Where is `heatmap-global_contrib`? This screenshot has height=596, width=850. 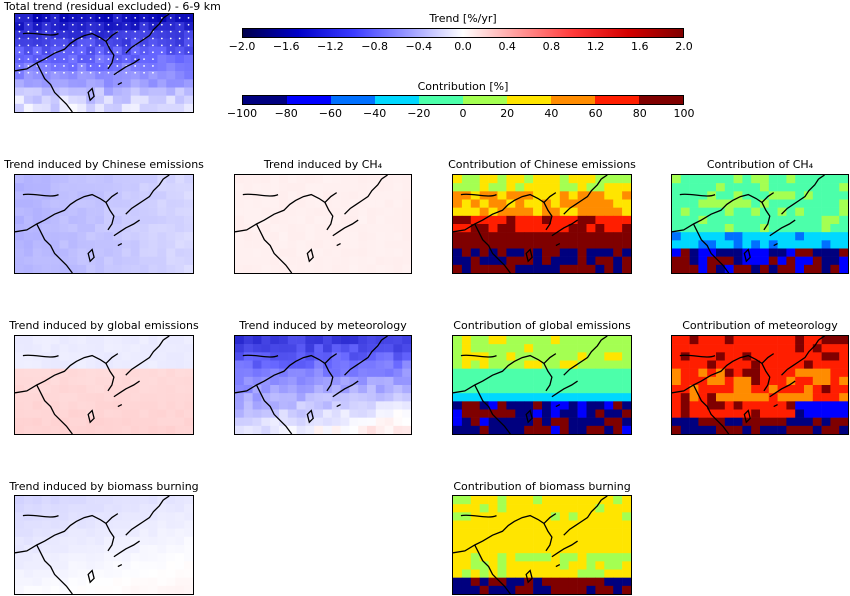
heatmap-global_contrib is located at coordinates (542, 385).